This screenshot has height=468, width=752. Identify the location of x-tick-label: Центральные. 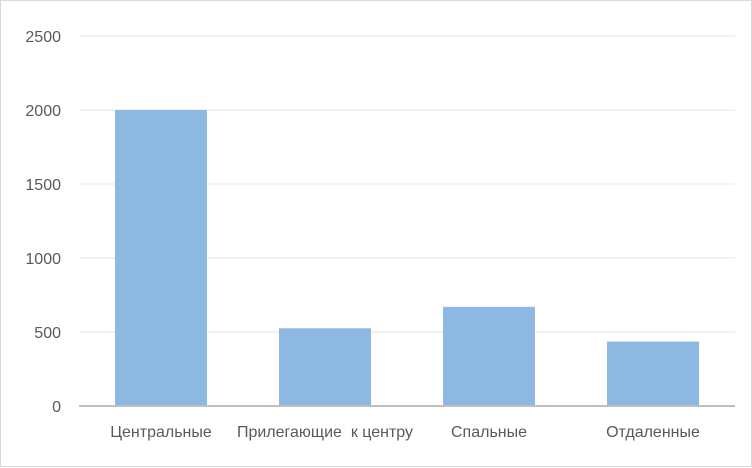
(161, 432).